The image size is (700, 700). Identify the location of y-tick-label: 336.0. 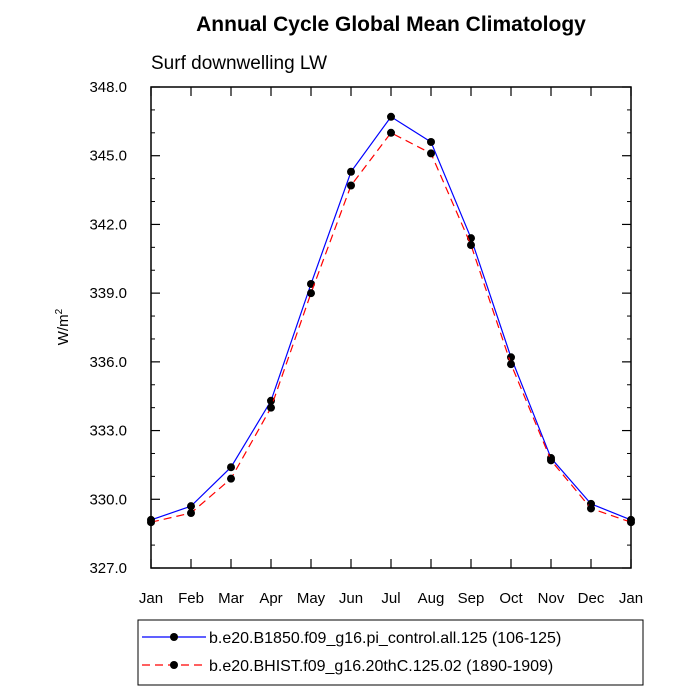
(108, 362).